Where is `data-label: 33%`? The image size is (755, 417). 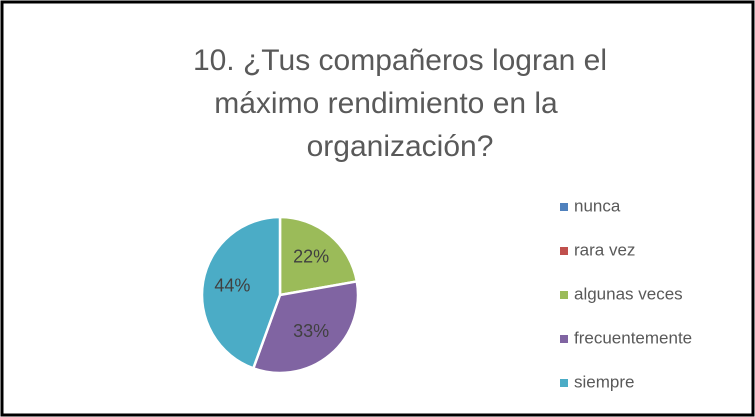 data-label: 33% is located at coordinates (311, 331).